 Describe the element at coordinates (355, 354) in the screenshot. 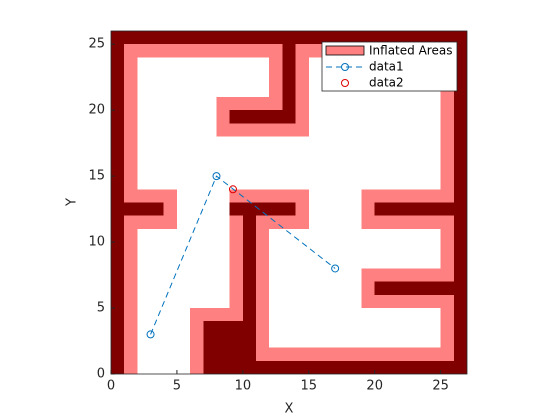

I see `inflated-area` at that location.